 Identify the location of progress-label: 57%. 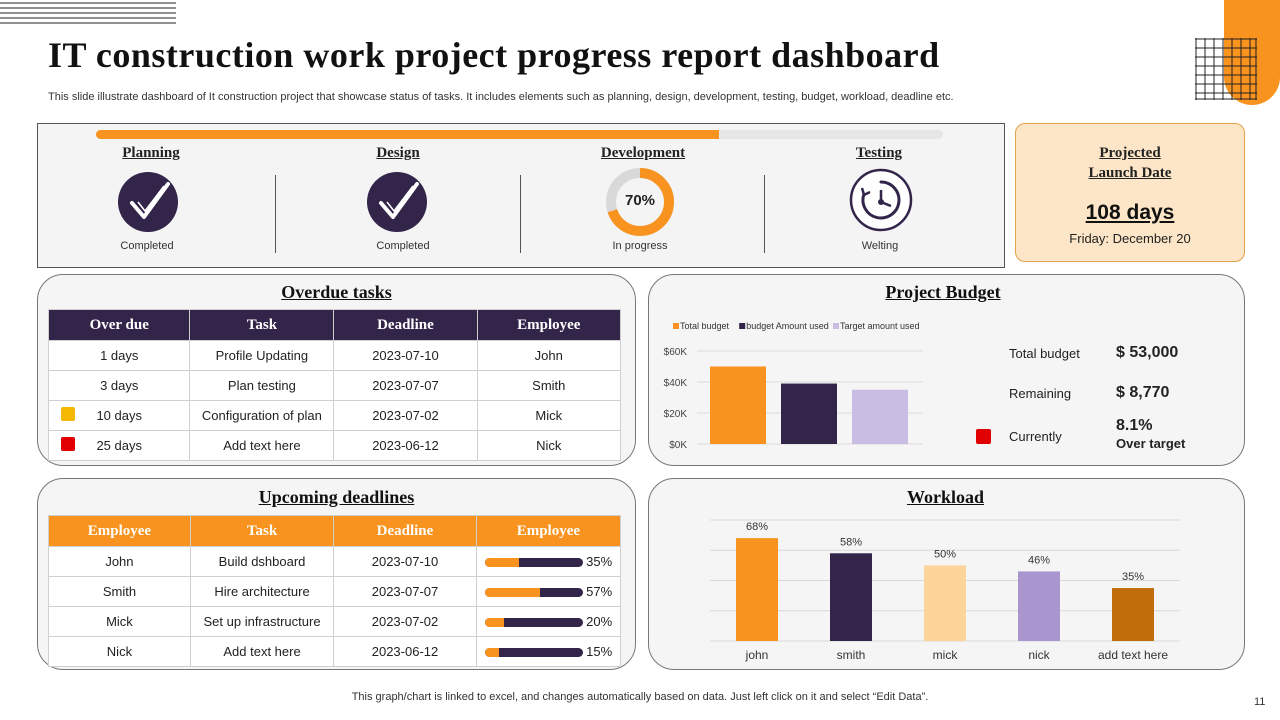
(599, 591).